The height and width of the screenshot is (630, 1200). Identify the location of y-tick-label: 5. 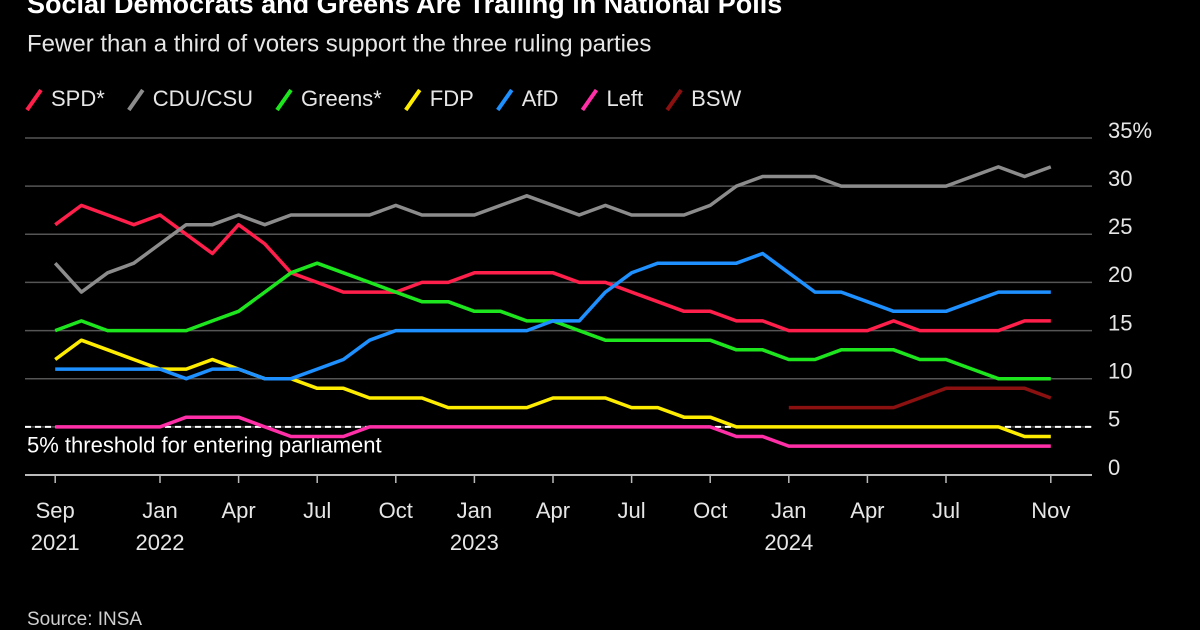
(1114, 419).